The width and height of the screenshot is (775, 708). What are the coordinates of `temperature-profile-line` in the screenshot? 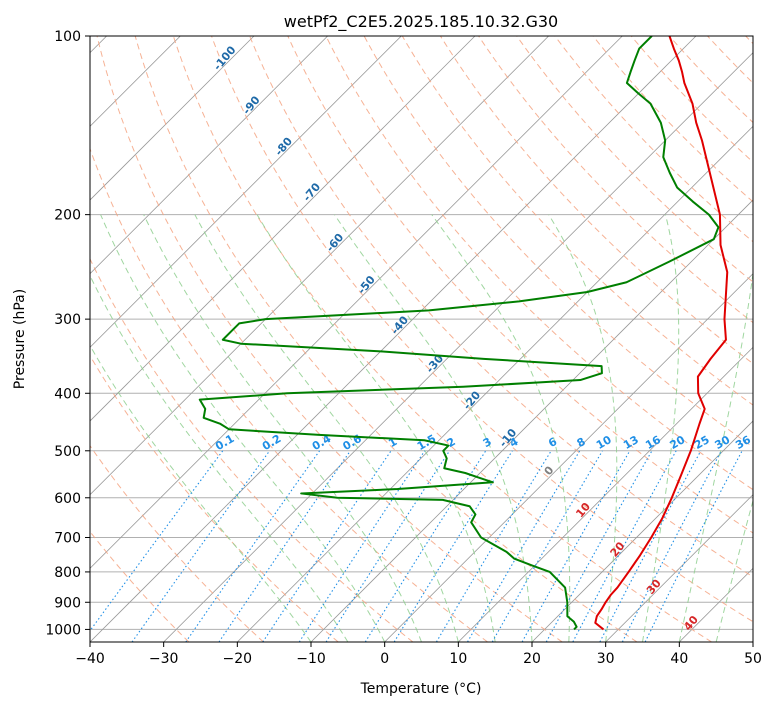 It's located at (661, 333).